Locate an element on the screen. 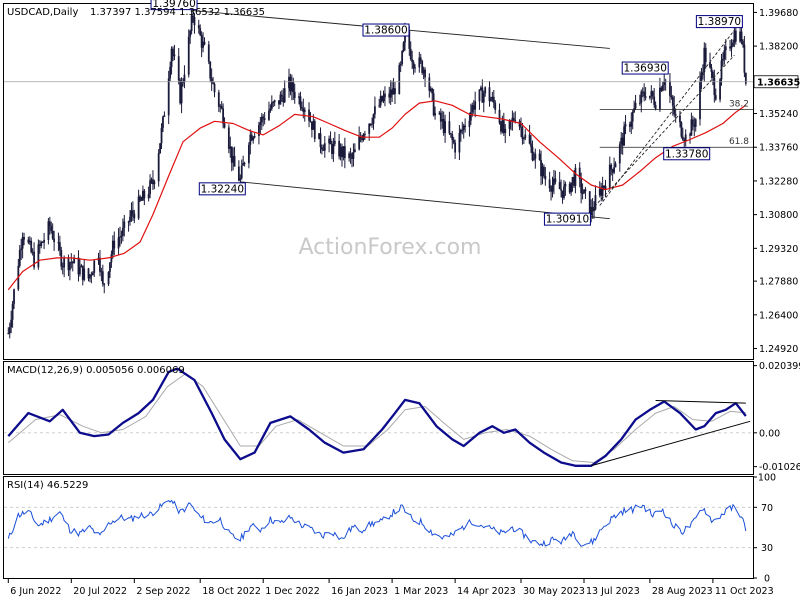  y-tick-label: 1.39680 is located at coordinates (778, 13).